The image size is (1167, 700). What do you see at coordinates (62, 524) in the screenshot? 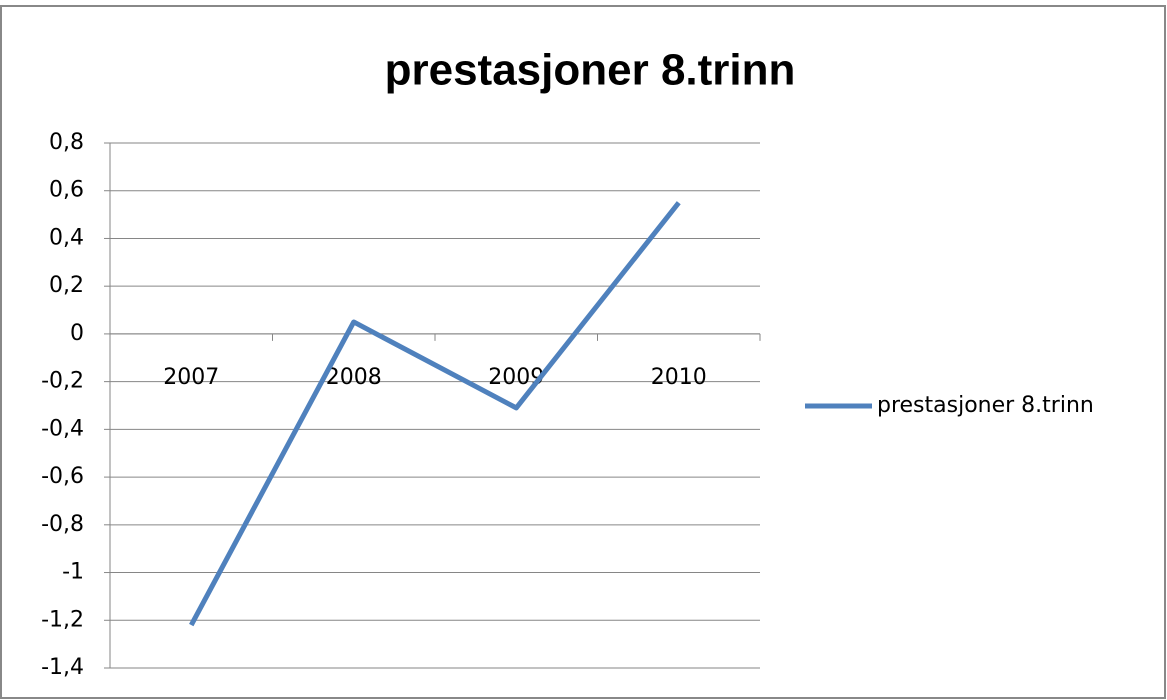
I see `y-tick-label: -0,8` at bounding box center [62, 524].